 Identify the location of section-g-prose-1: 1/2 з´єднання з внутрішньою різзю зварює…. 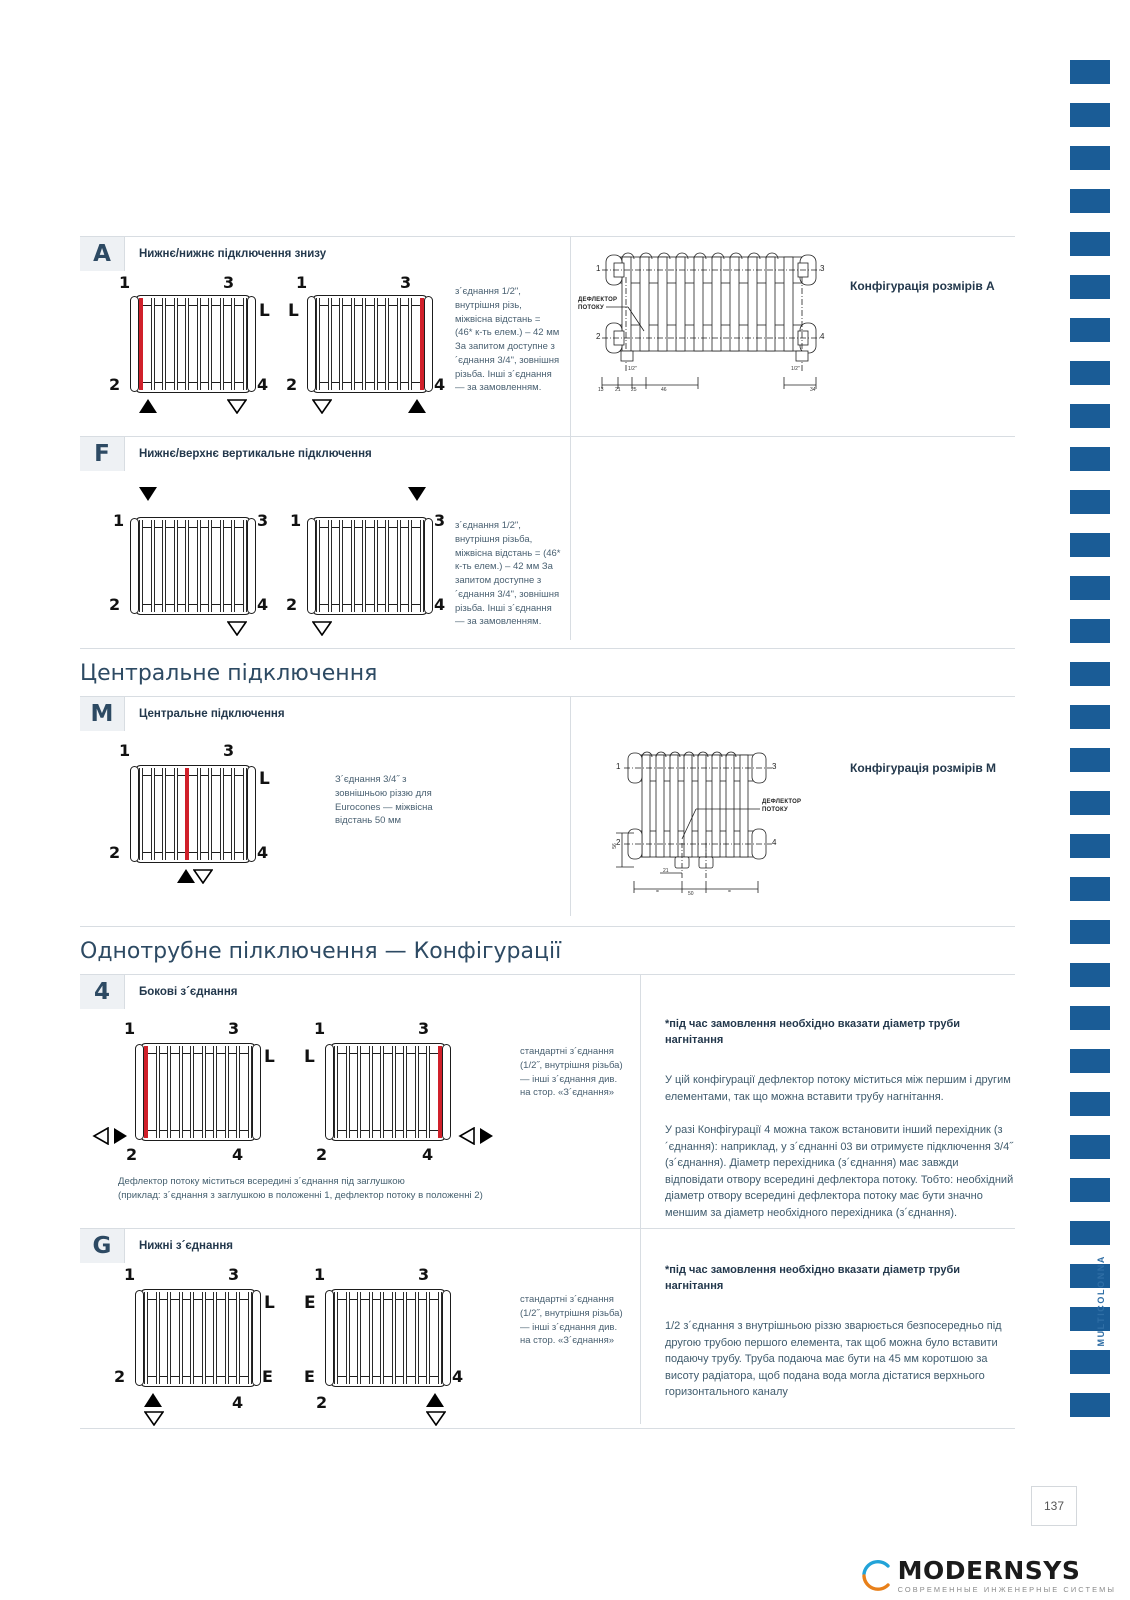
(833, 1359).